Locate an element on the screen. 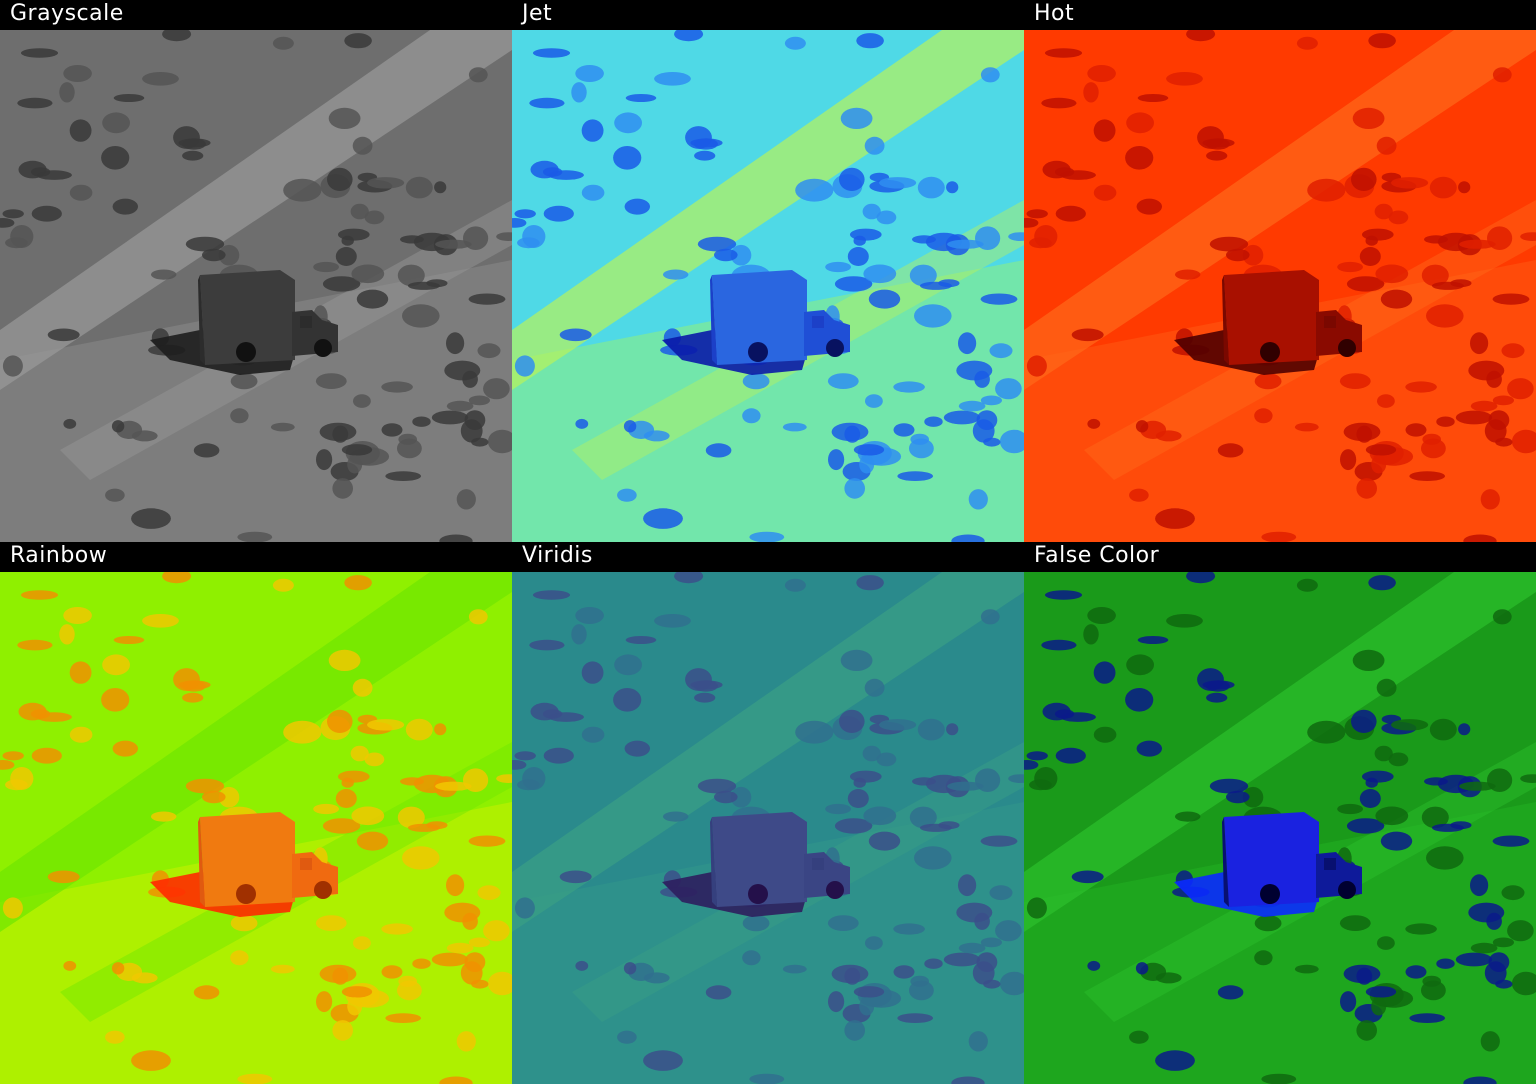  label-bar: Rainbow is located at coordinates (256, 557).